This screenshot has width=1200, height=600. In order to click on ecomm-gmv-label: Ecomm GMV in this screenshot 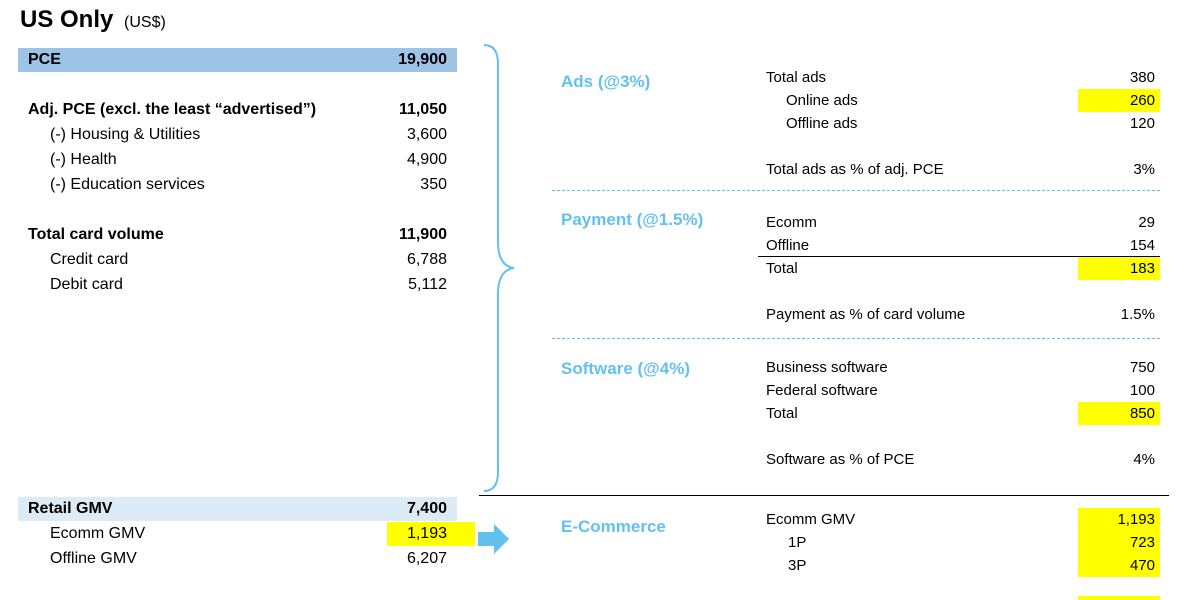, I will do `click(811, 519)`.